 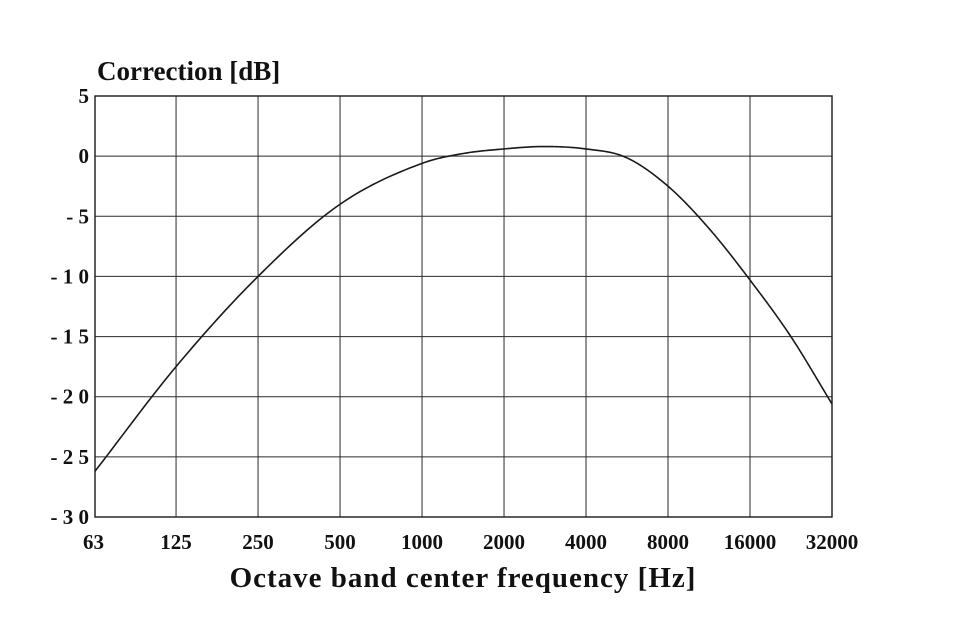 What do you see at coordinates (340, 542) in the screenshot?
I see `x-tick-label: 500` at bounding box center [340, 542].